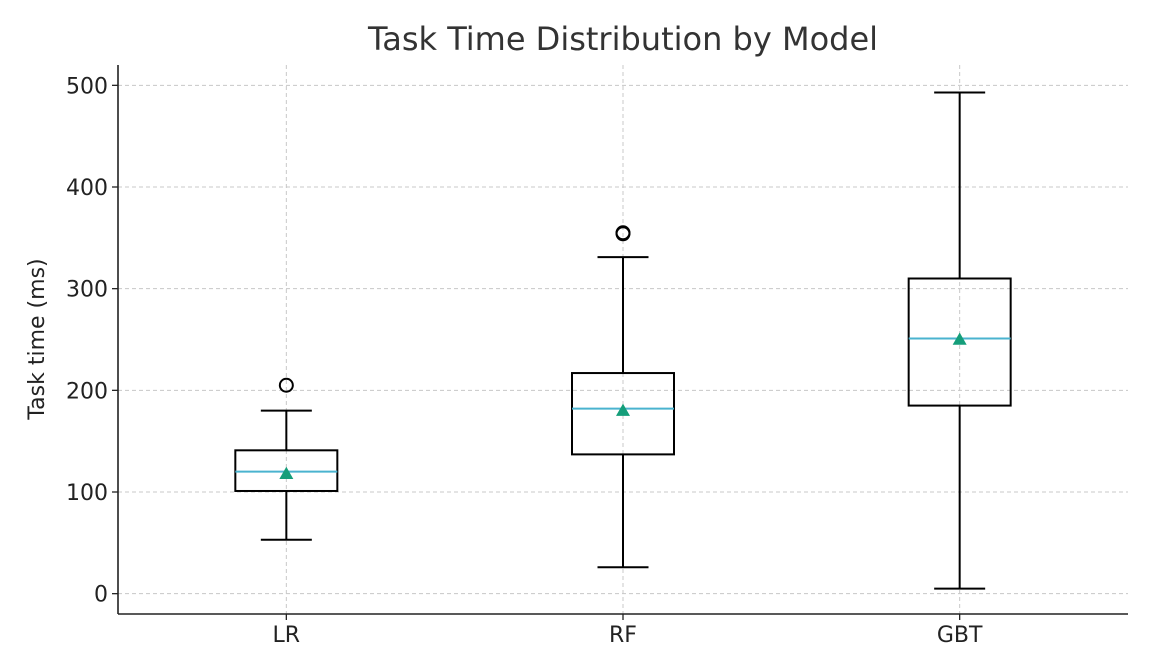 The width and height of the screenshot is (1152, 672). Describe the element at coordinates (960, 635) in the screenshot. I see `x-tick-label: GBT` at that location.